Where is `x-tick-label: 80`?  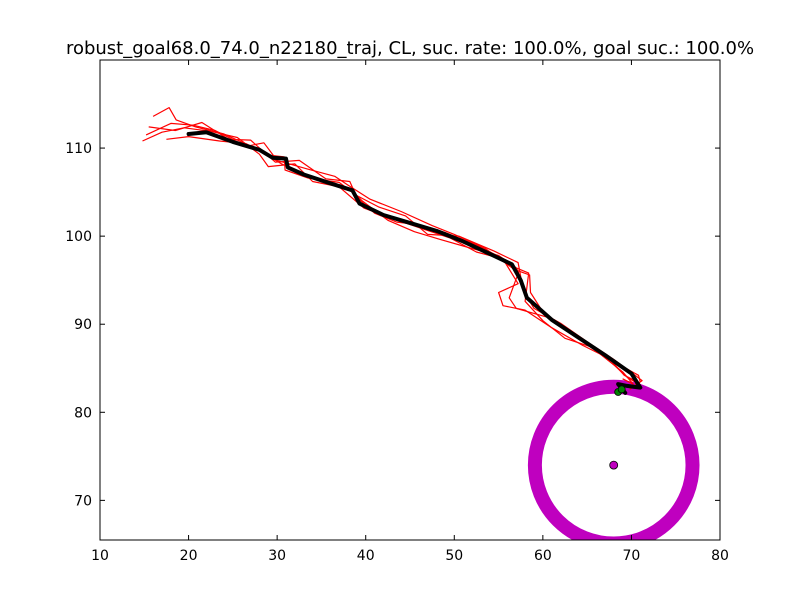
x-tick-label: 80 is located at coordinates (720, 556).